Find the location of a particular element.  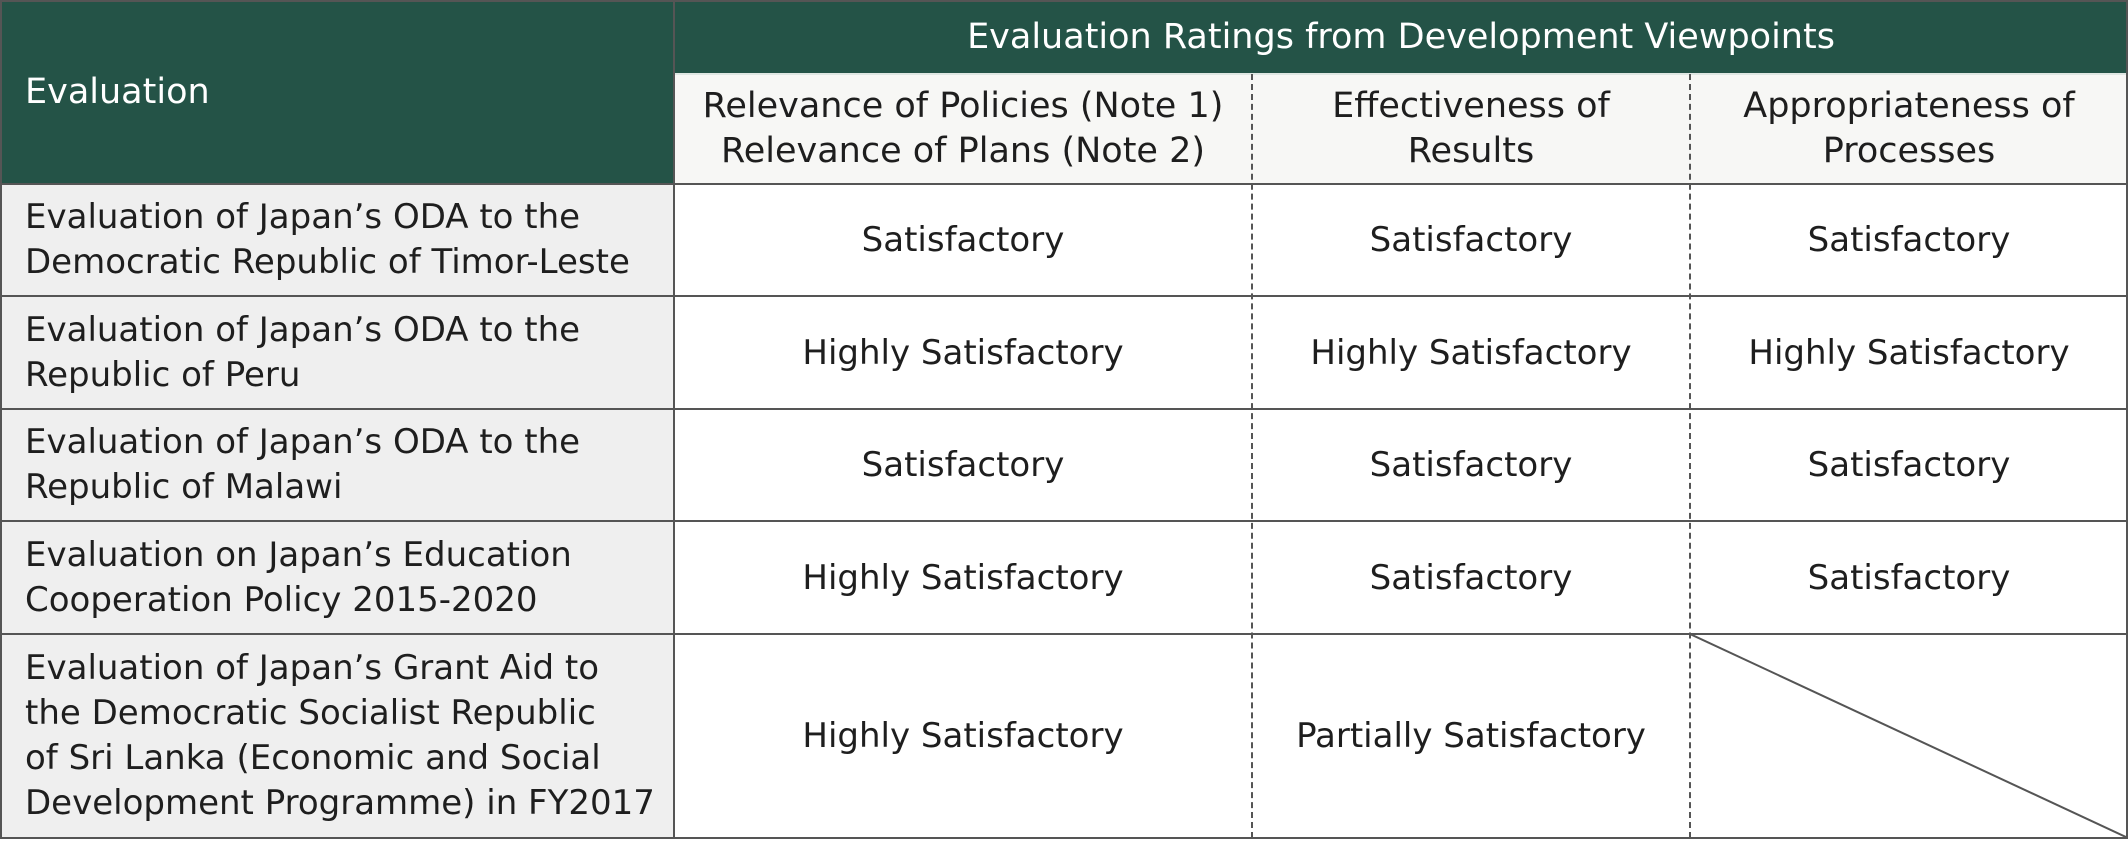

header-appropriateness-text: Appropriateness of Processes is located at coordinates (1909, 129).